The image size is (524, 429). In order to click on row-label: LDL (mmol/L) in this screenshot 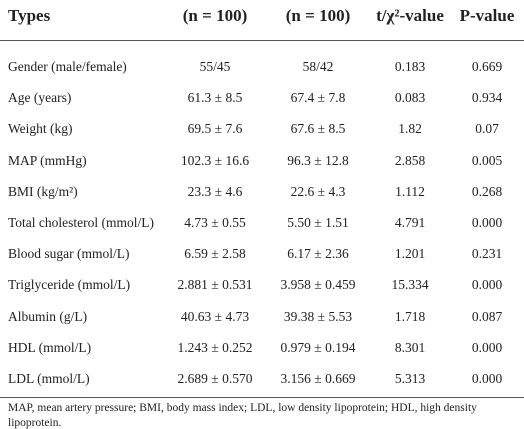, I will do `click(49, 378)`.